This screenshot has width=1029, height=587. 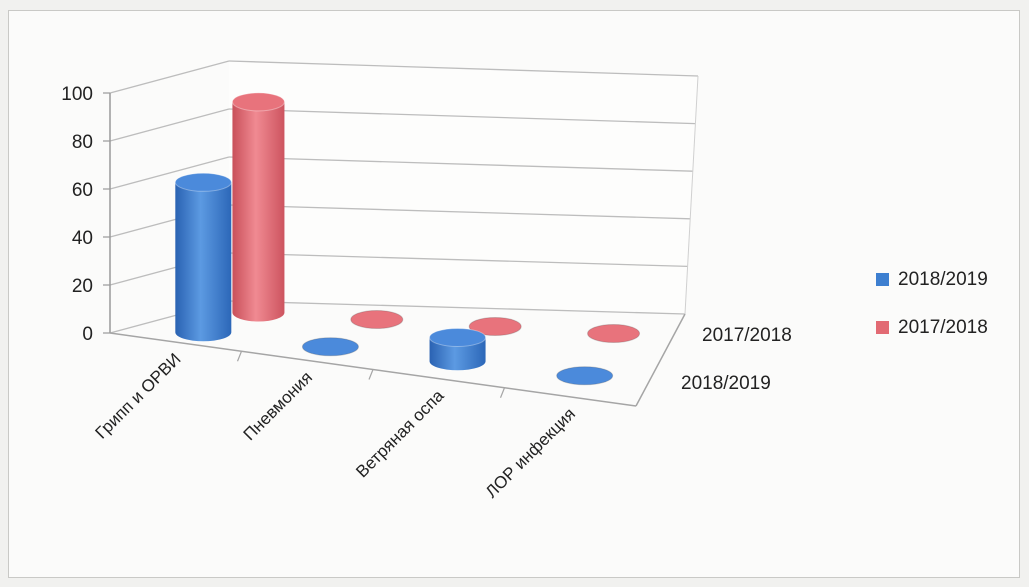 I want to click on x-tick-label: Ветряная оспа, so click(x=400, y=434).